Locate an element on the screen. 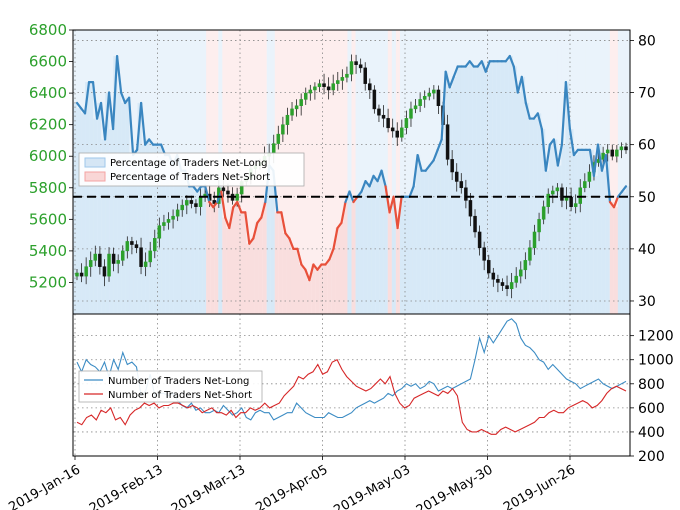  x-tick-label: 2019-Jun-26 is located at coordinates (539, 486).